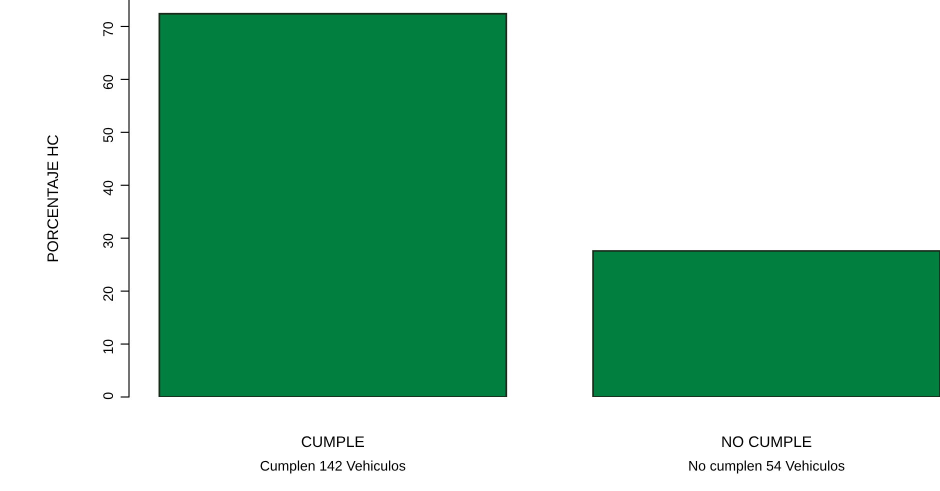 This screenshot has height=491, width=940. I want to click on y-tick-label: 20, so click(108, 293).